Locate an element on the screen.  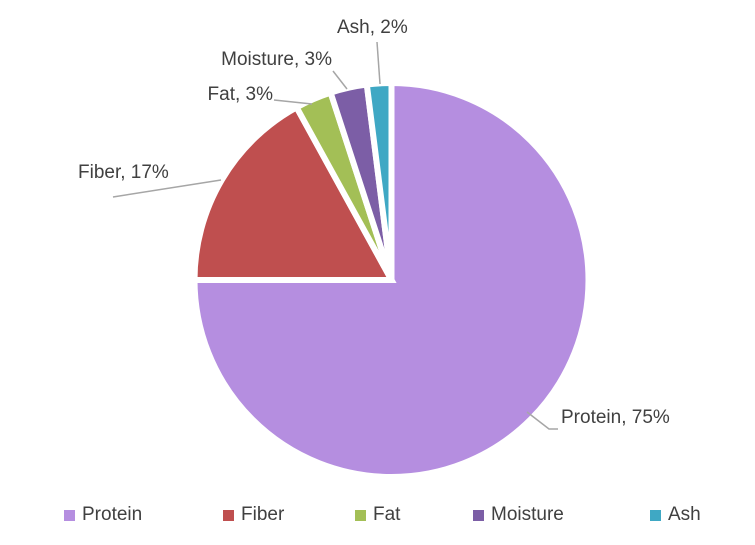
legend-item-fiber: Fiber is located at coordinates (253, 515).